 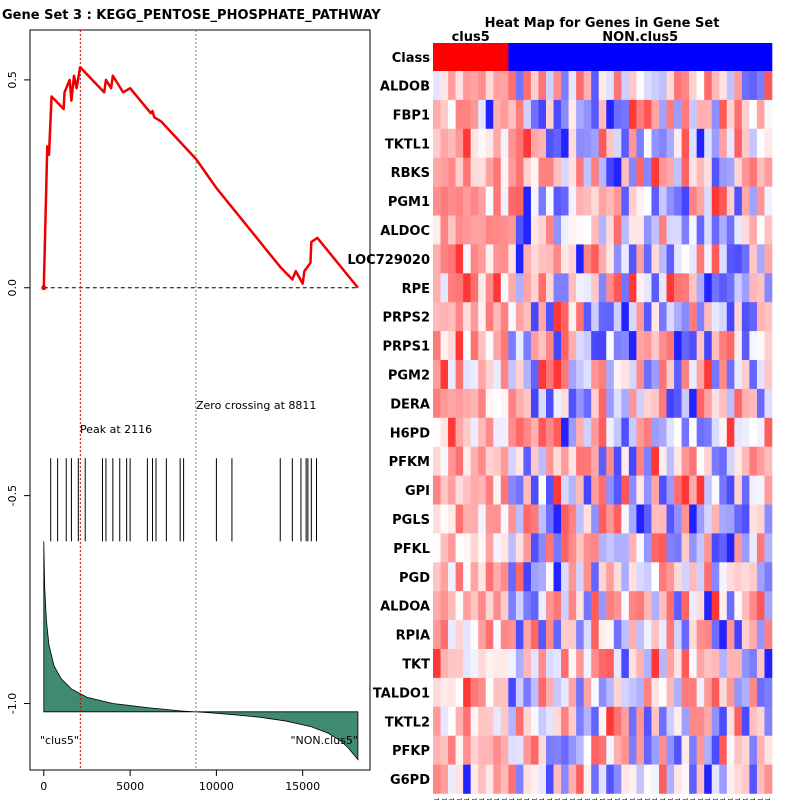 I want to click on sample-label: AV9_01, so click(x=535, y=798).